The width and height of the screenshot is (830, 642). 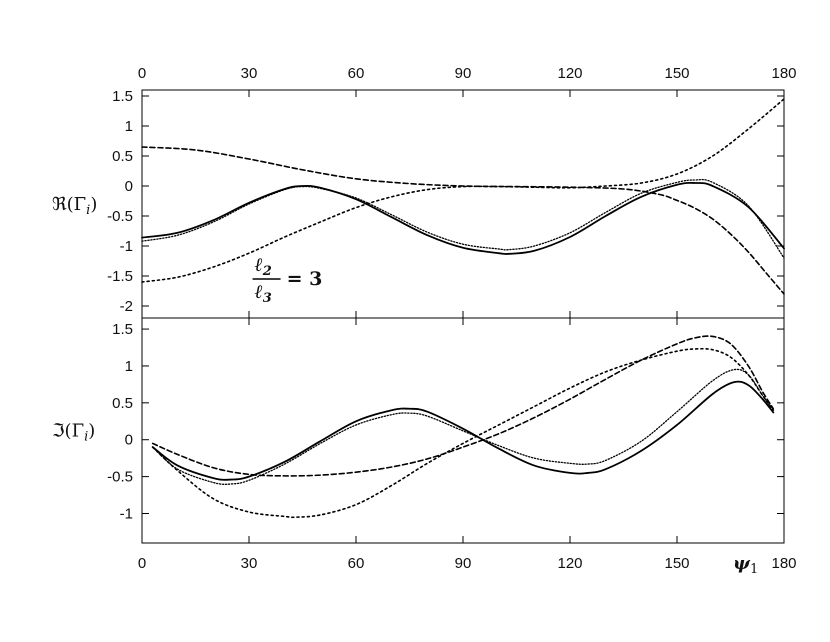 What do you see at coordinates (676, 563) in the screenshot?
I see `x-tick-label: 150` at bounding box center [676, 563].